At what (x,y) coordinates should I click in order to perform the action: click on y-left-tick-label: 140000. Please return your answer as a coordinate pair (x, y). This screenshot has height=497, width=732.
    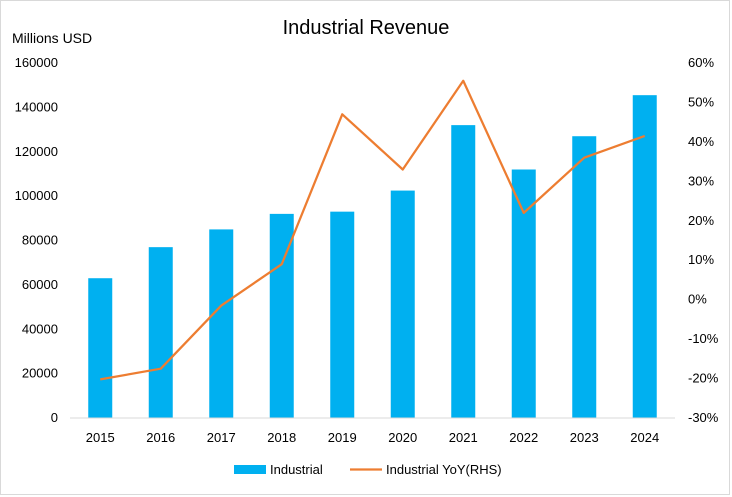
    Looking at the image, I should click on (36, 106).